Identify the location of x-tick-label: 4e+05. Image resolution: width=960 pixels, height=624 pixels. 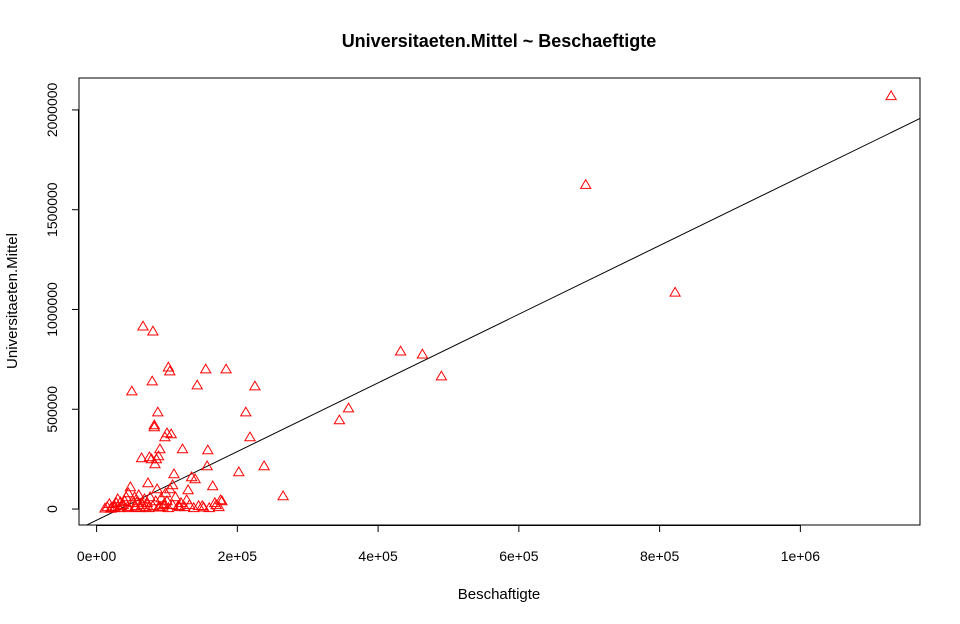
(378, 556).